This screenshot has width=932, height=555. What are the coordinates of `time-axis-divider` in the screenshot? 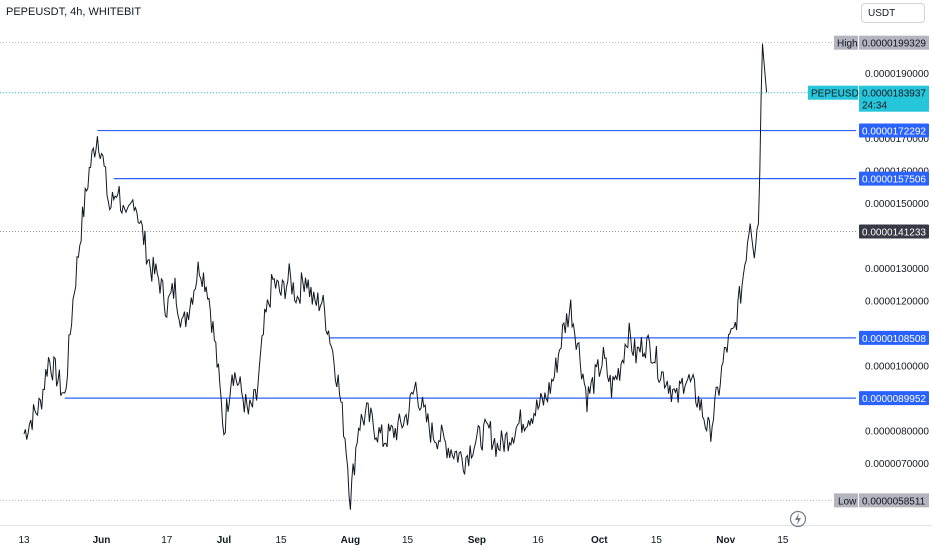 It's located at (466, 525).